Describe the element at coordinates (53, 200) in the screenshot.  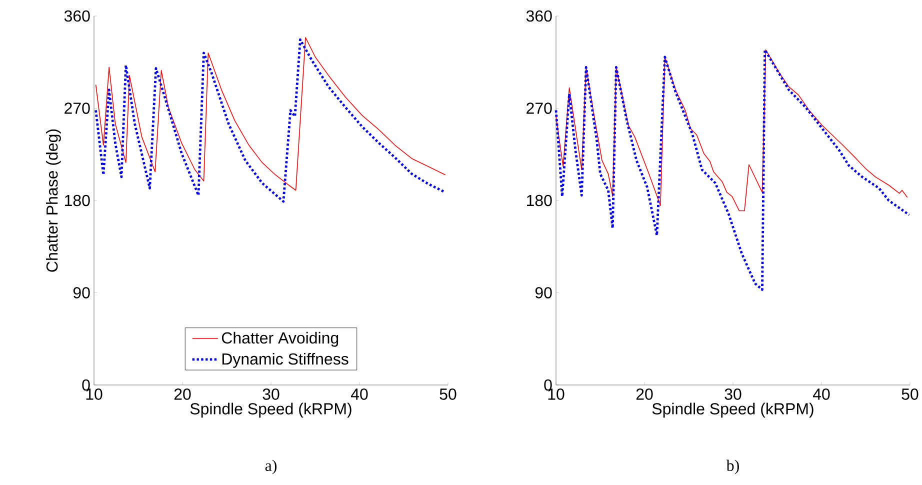
I see `y-axis-title: Chatter Phase (deg)` at that location.